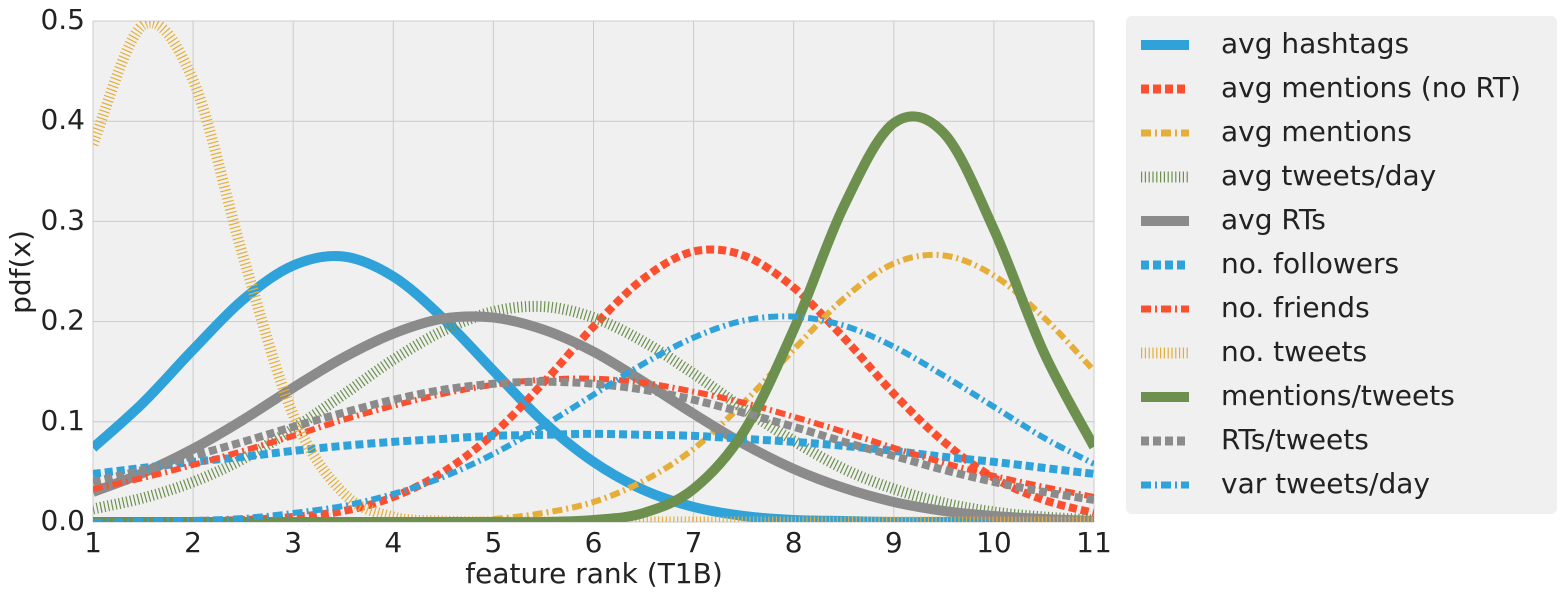 This screenshot has height=602, width=1563. What do you see at coordinates (994, 542) in the screenshot?
I see `x-tick-label: 10` at bounding box center [994, 542].